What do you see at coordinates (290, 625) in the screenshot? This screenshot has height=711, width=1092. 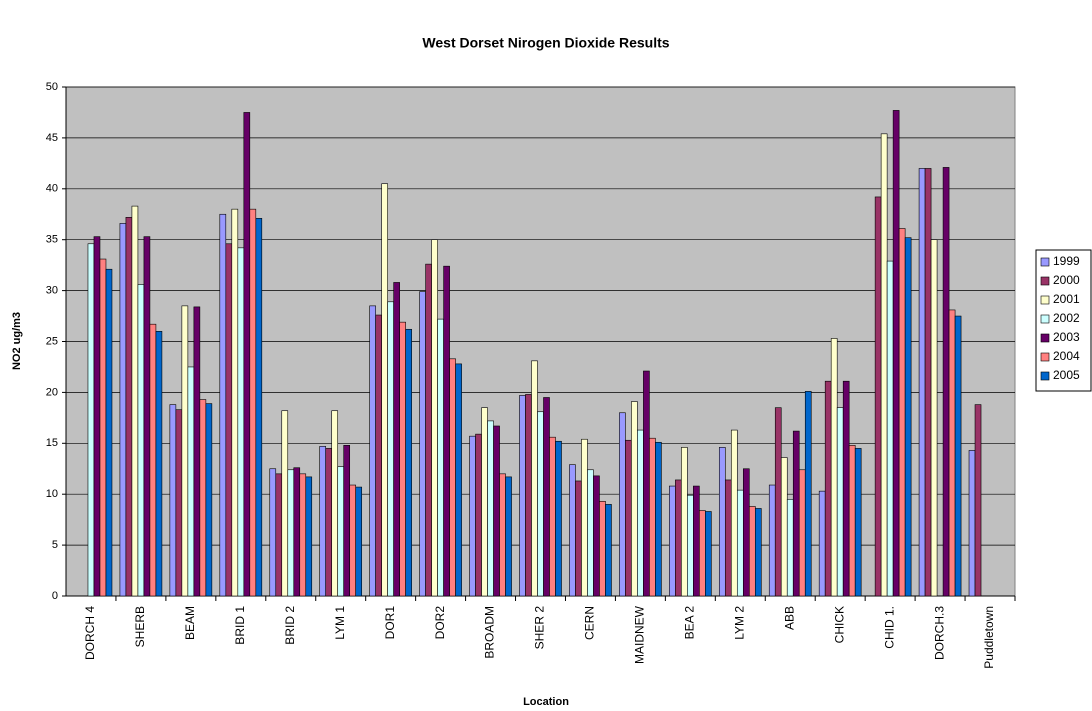 I see `x-tick-label: BRID 2` at bounding box center [290, 625].